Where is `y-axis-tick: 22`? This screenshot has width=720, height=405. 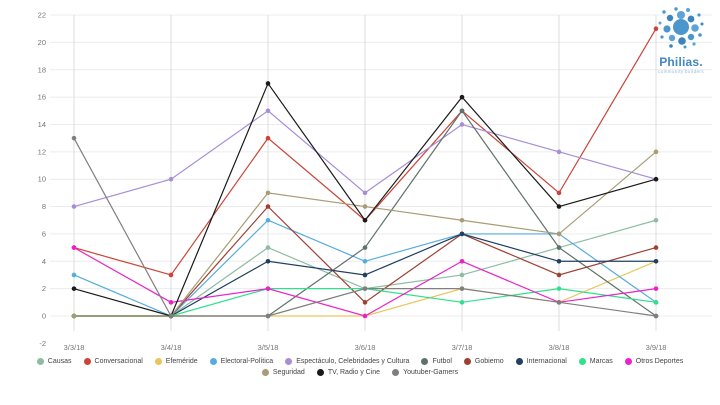
y-axis-tick: 22 is located at coordinates (42, 15).